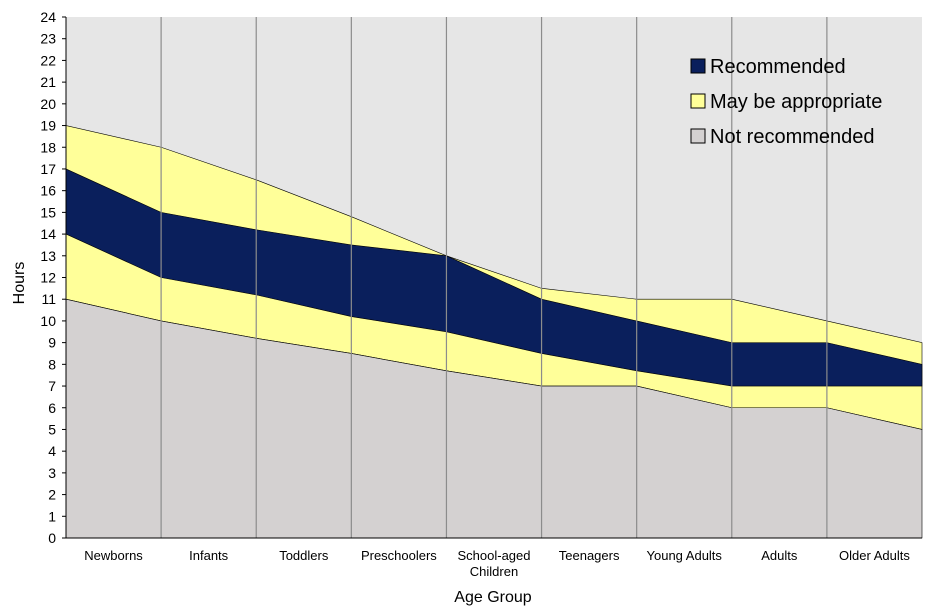 Image resolution: width=928 pixels, height=609 pixels. Describe the element at coordinates (685, 555) in the screenshot. I see `x-category-label: Young Adults` at that location.